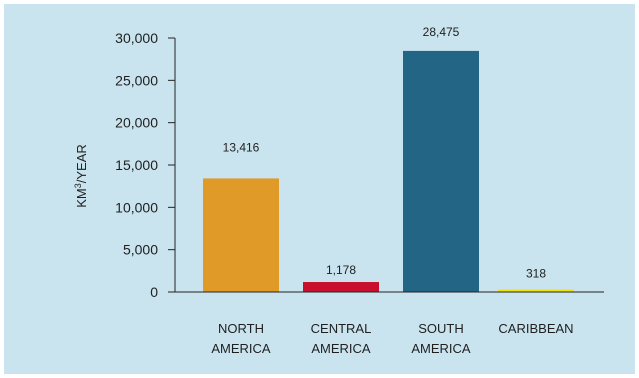  Describe the element at coordinates (341, 270) in the screenshot. I see `value-label: 1,178` at that location.